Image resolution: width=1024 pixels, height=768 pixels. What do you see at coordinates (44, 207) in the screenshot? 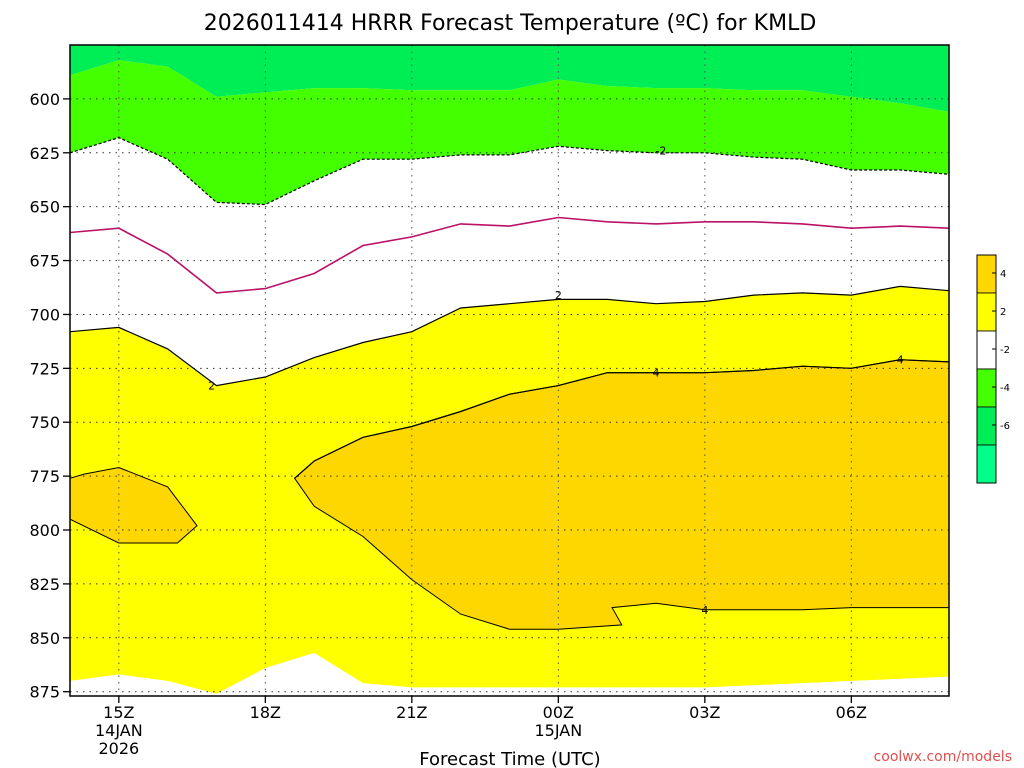
I see `y-tick-label-650: 650` at bounding box center [44, 207].